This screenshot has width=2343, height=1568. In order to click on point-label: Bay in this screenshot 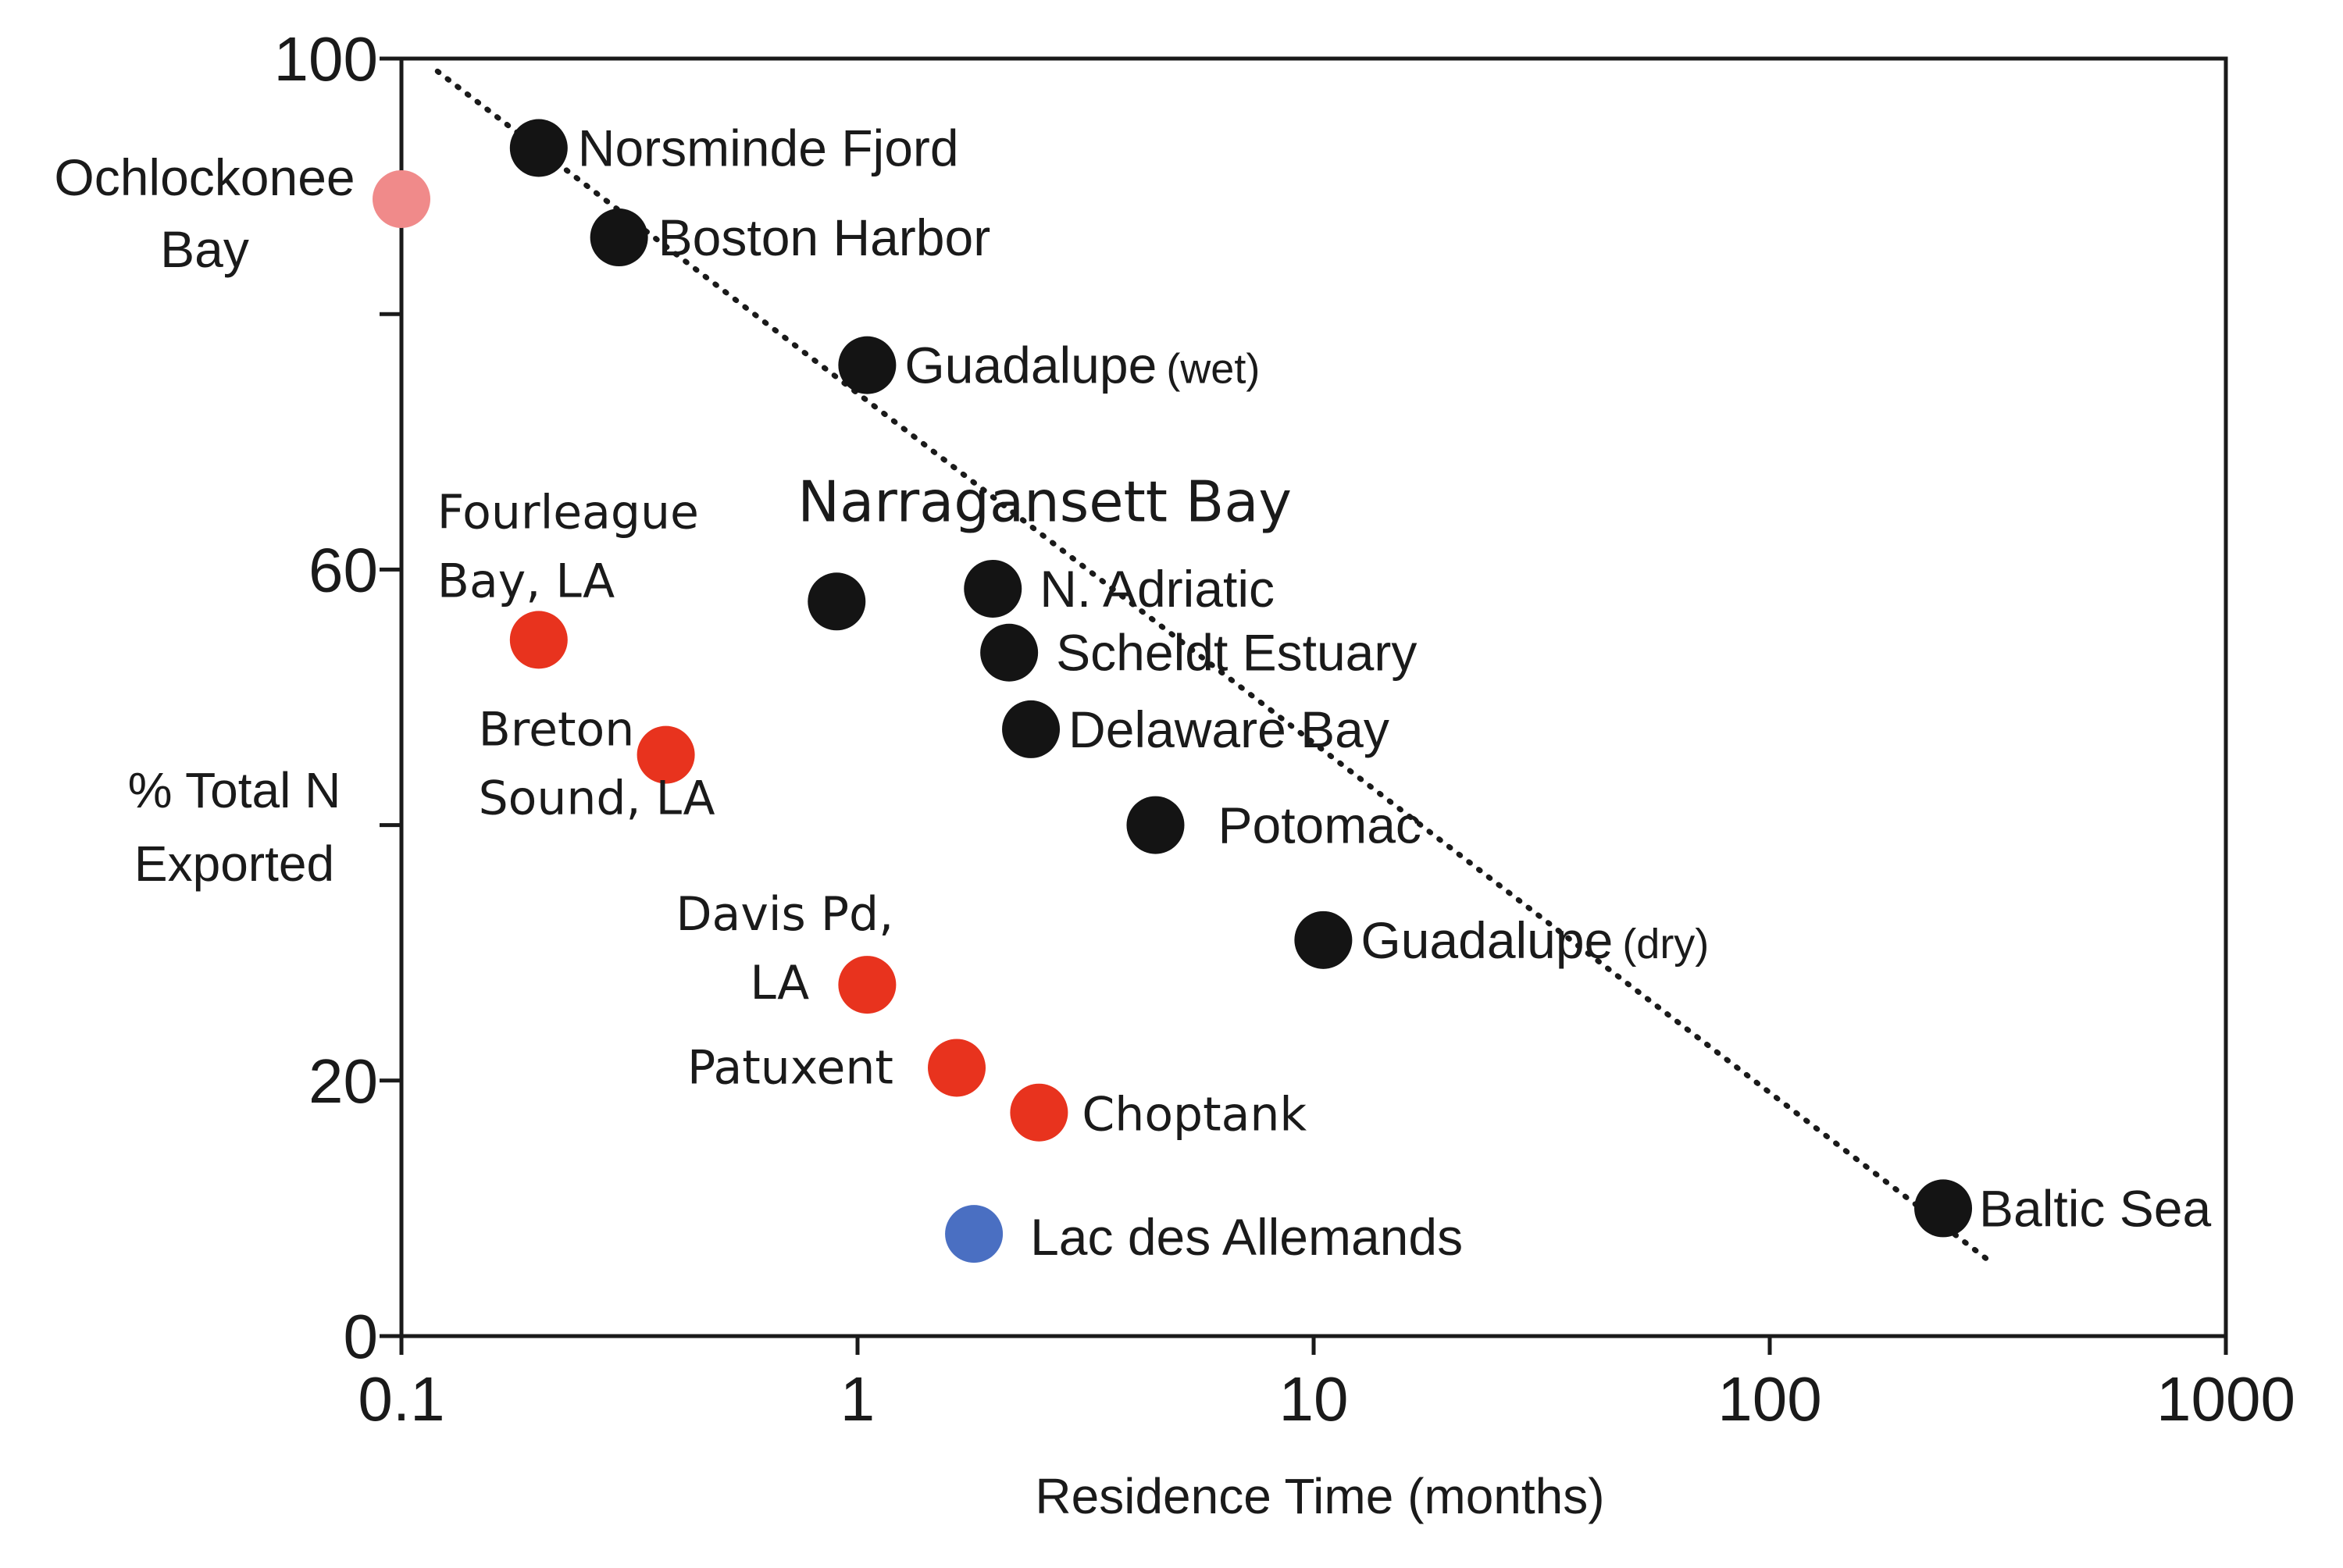, I will do `click(205, 249)`.